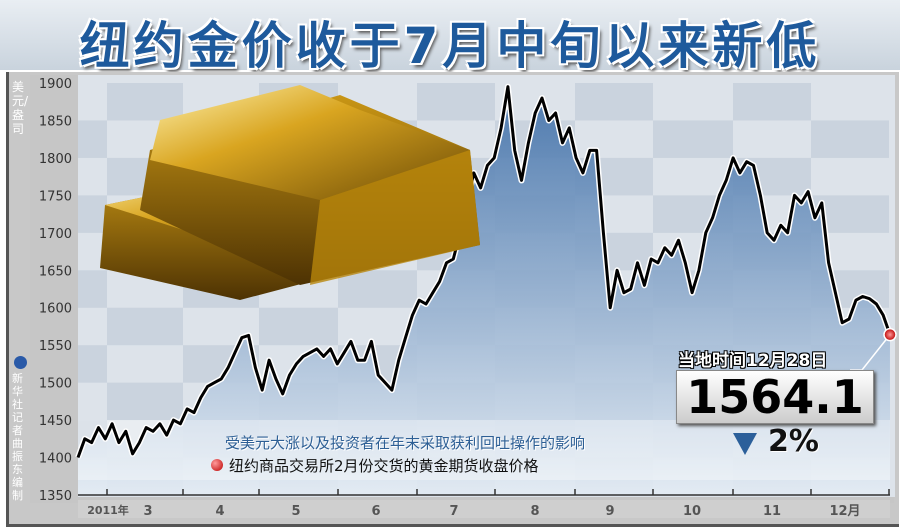 This screenshot has width=900, height=529. What do you see at coordinates (108, 510) in the screenshot?
I see `year-label: 2011年` at bounding box center [108, 510].